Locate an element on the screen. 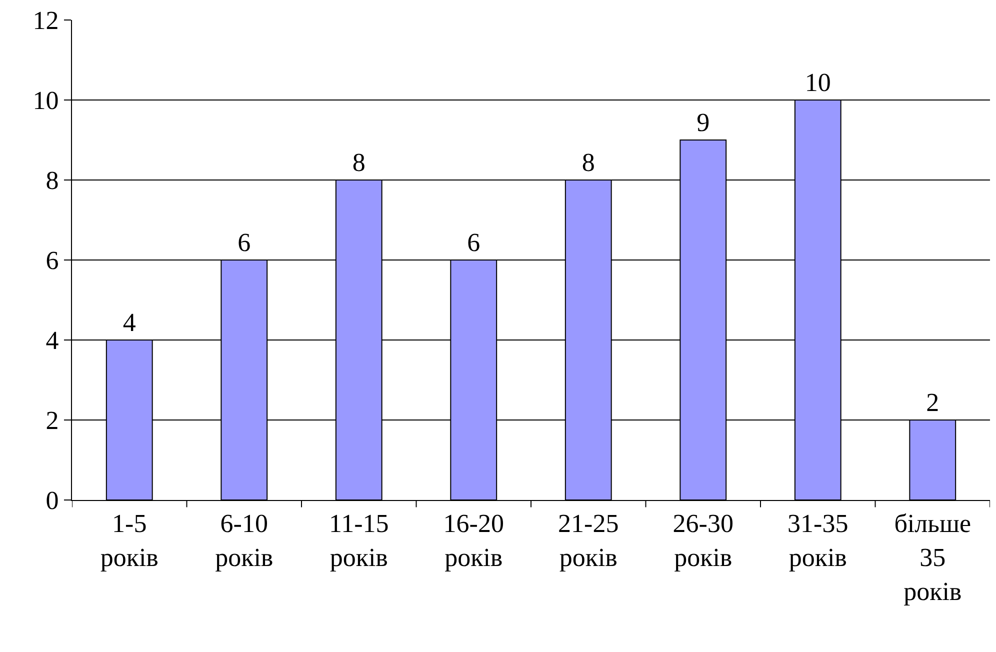 Image resolution: width=996 pixels, height=652 pixels. y-tick-label: 8 is located at coordinates (52, 181).